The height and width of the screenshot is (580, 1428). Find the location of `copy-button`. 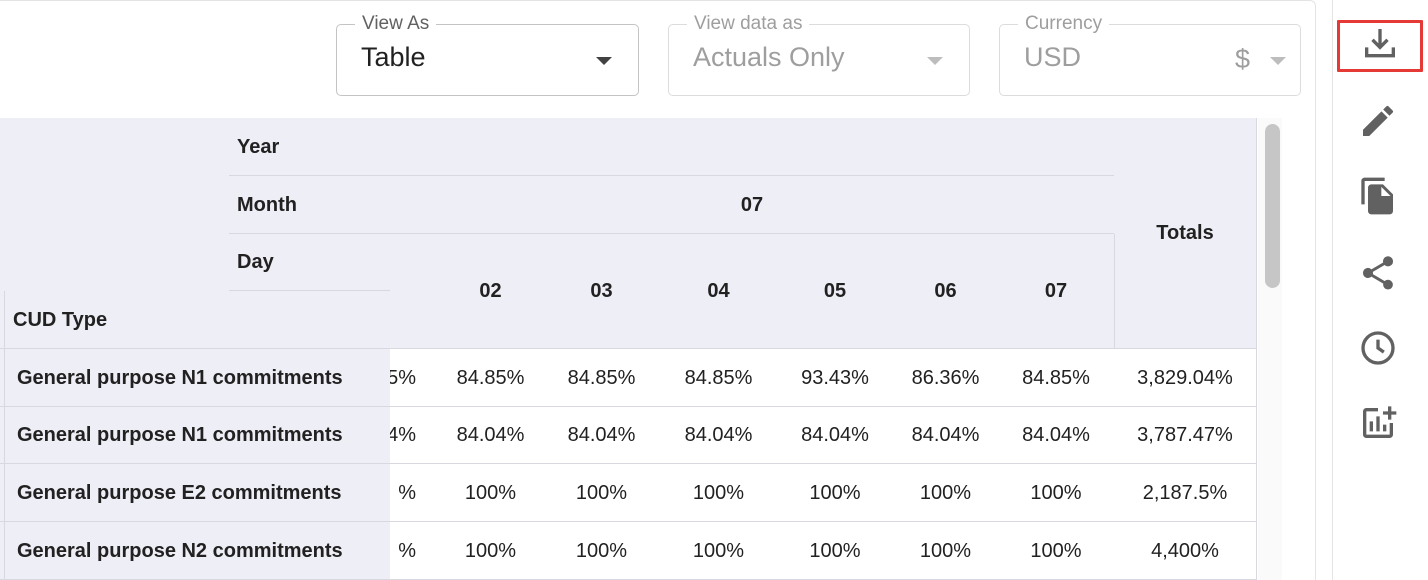

copy-button is located at coordinates (1378, 198).